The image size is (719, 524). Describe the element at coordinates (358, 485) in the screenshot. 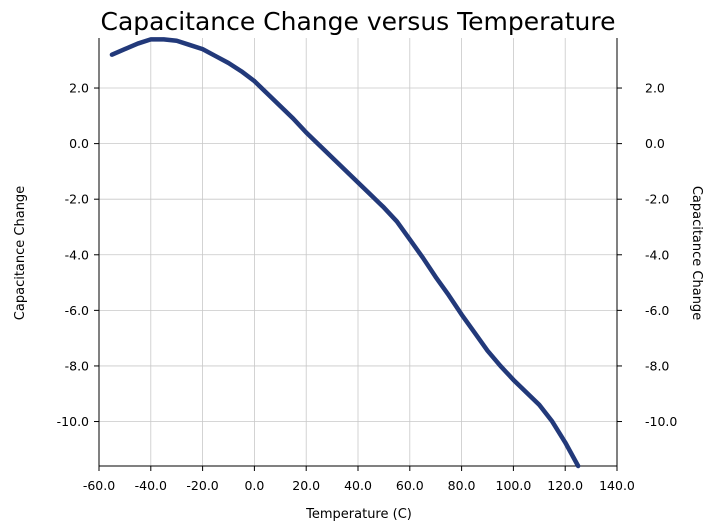

I see `x-tick-label: 40.0` at that location.